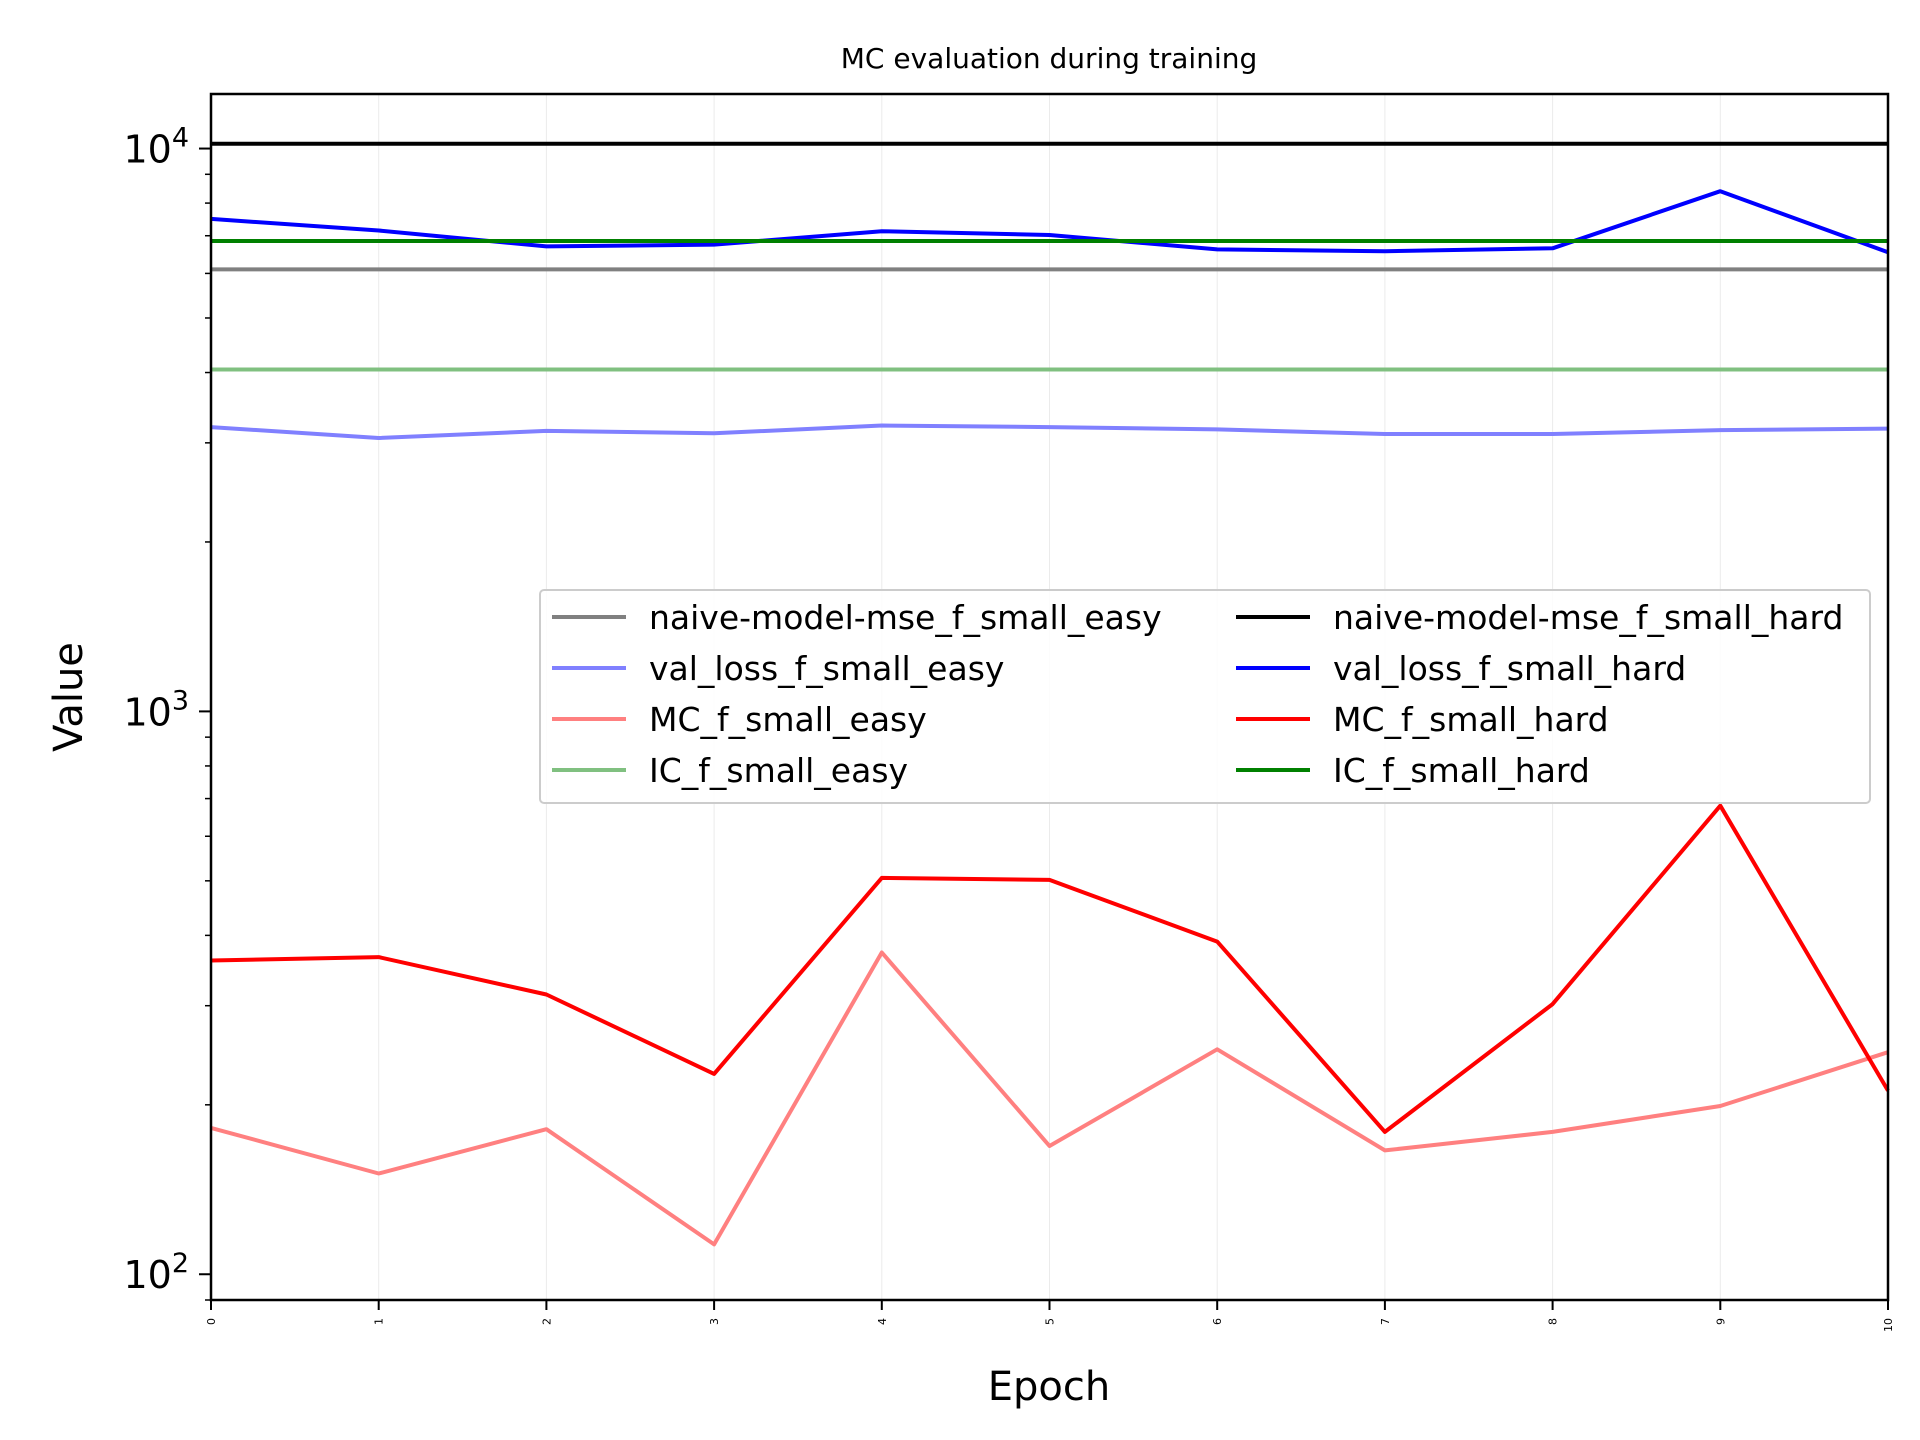 The width and height of the screenshot is (1920, 1440). What do you see at coordinates (180, 1263) in the screenshot?
I see `y-tick-exponent: 2` at bounding box center [180, 1263].